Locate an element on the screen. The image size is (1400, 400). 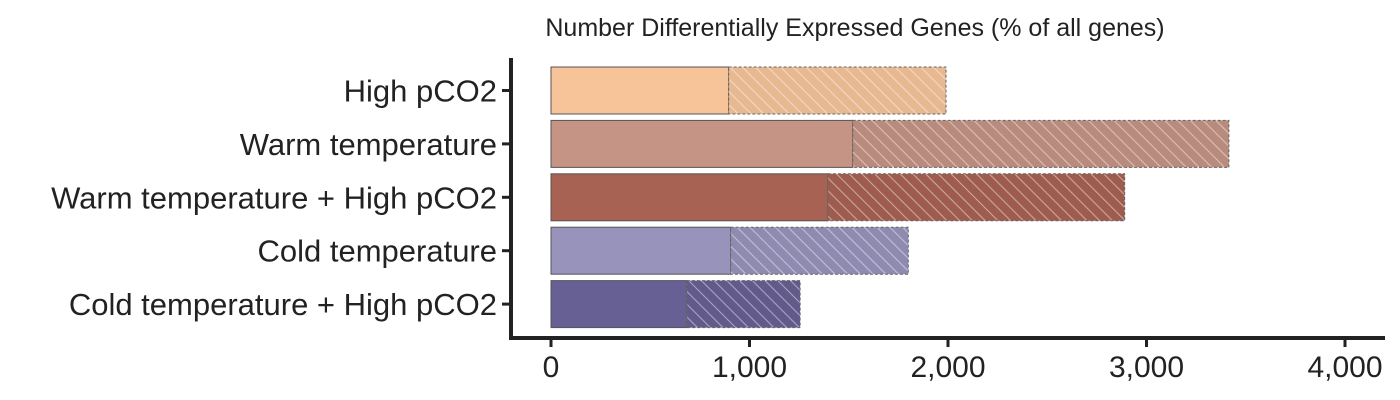
x-tick-label: 2,000 is located at coordinates (947, 367).